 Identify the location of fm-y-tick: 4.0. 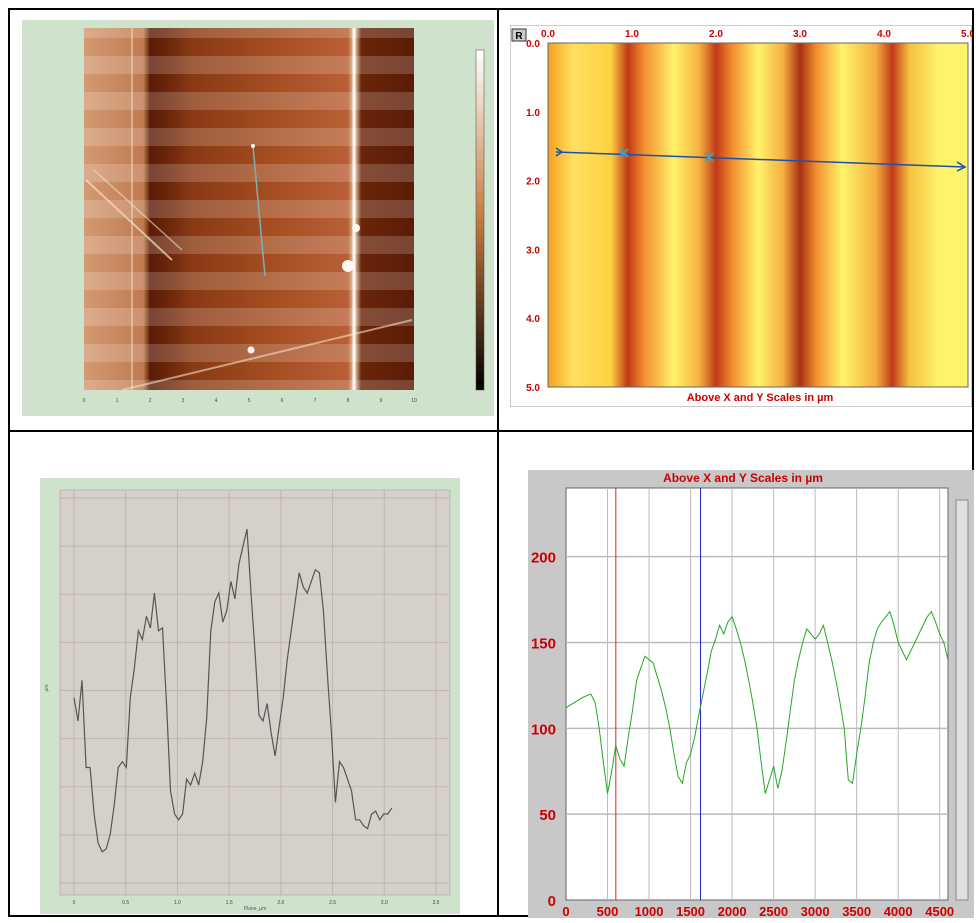
(533, 319).